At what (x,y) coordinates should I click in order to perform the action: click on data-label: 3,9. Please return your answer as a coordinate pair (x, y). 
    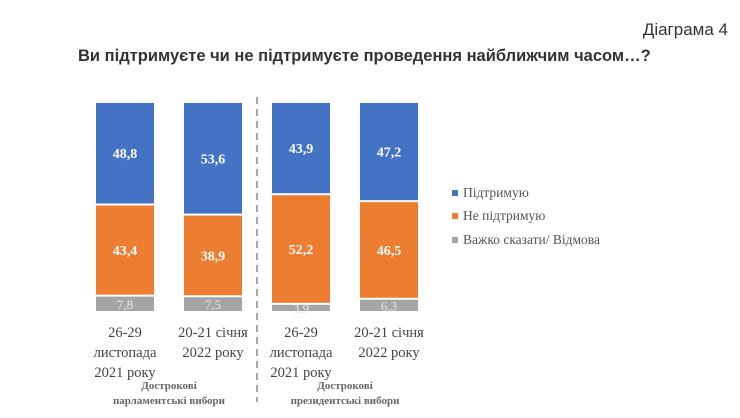
    Looking at the image, I should click on (301, 308).